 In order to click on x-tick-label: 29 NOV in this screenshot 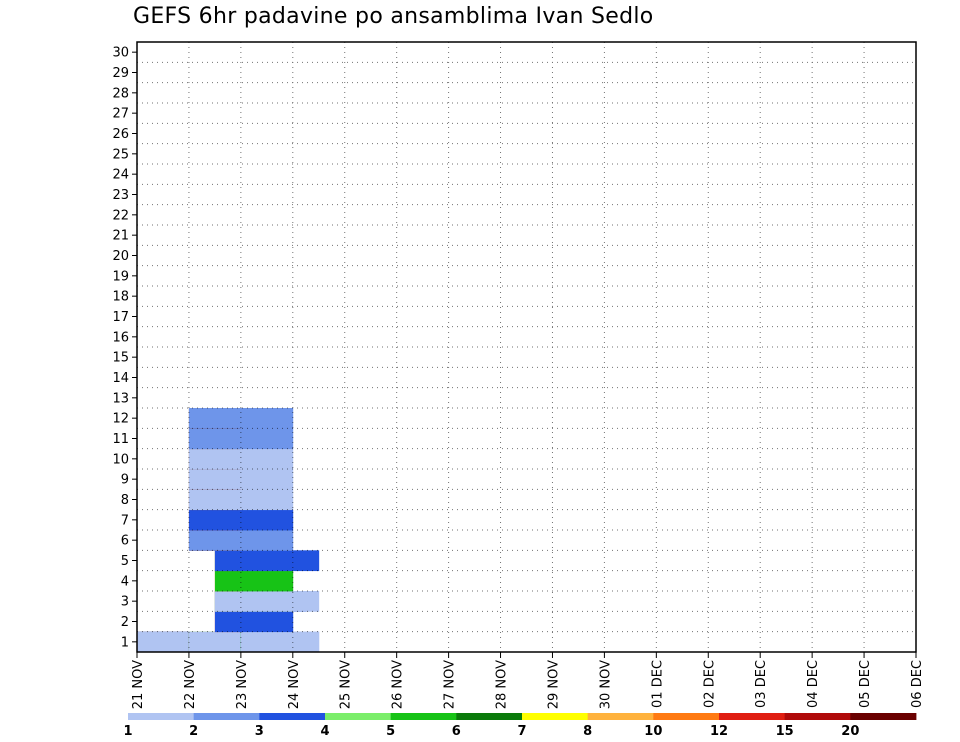, I will do `click(553, 684)`.